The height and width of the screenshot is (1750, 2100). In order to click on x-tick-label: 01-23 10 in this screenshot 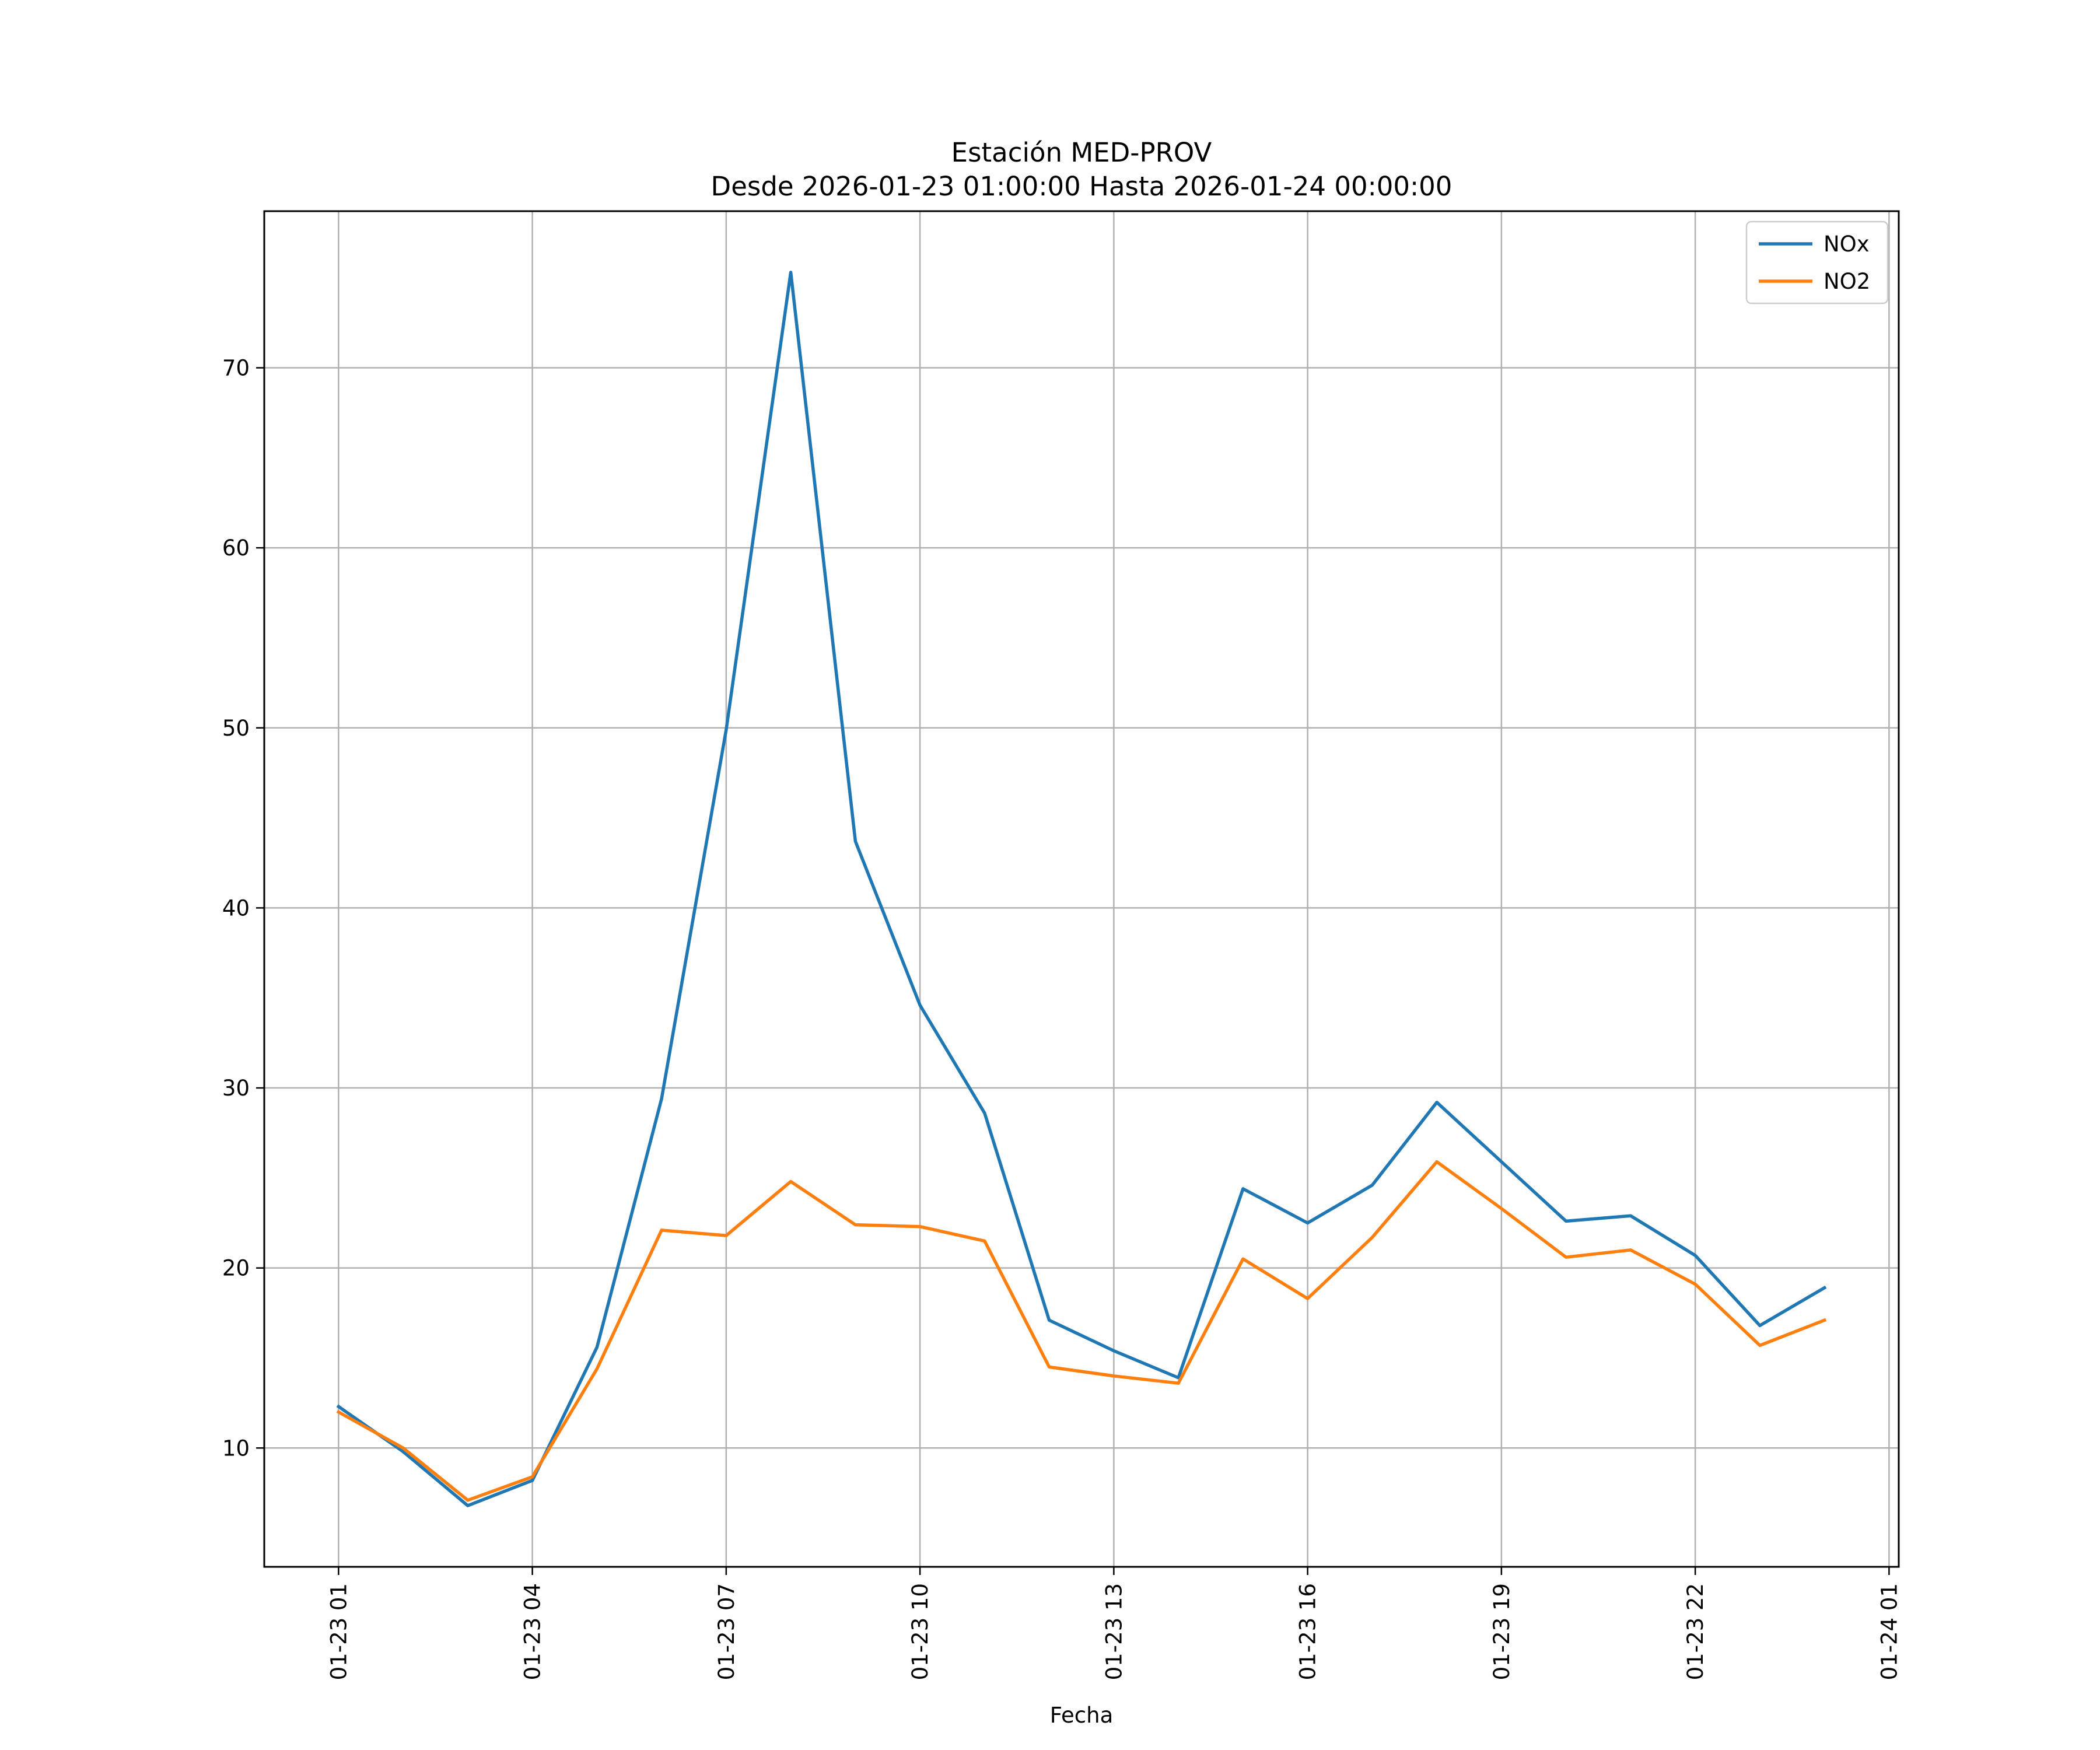, I will do `click(921, 1631)`.